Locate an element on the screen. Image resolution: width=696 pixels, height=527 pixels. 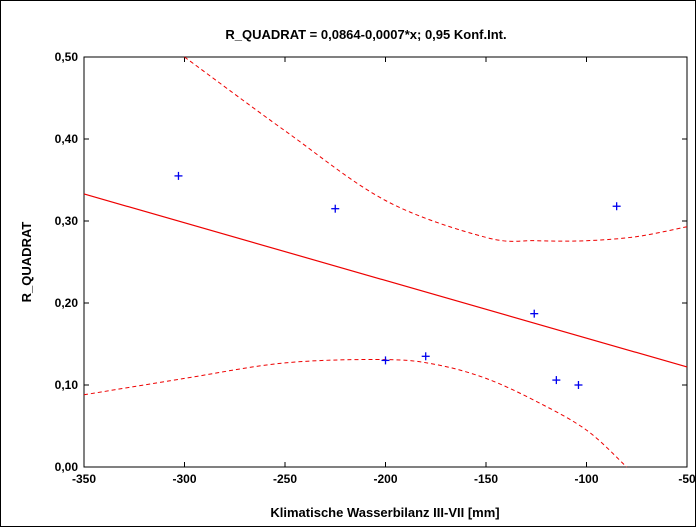
x-tick-label: -250 is located at coordinates (285, 479).